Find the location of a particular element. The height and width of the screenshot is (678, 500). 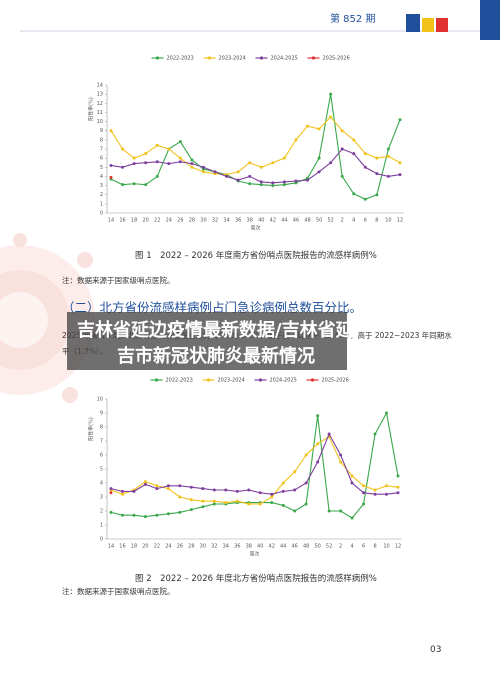

virus-image is located at coordinates (51, 318).